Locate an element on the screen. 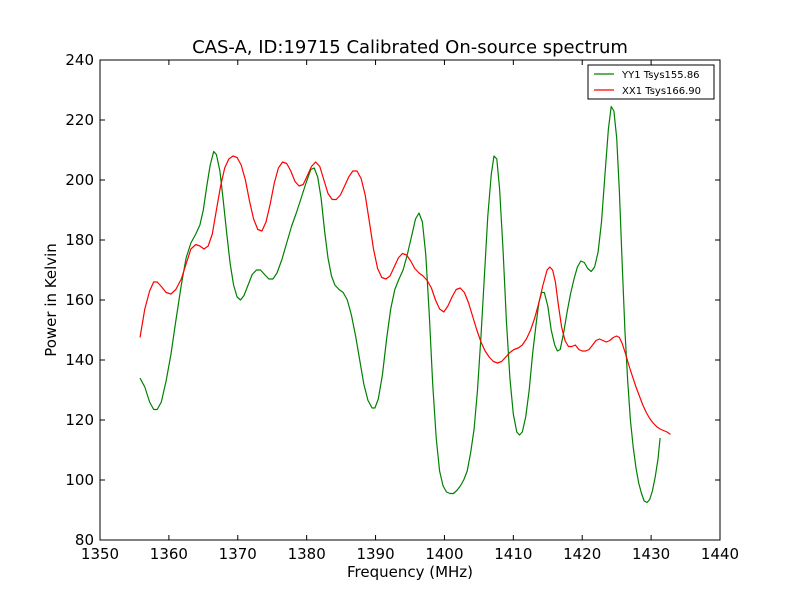 The height and width of the screenshot is (600, 800). x-tick-label: 1440 is located at coordinates (720, 554).